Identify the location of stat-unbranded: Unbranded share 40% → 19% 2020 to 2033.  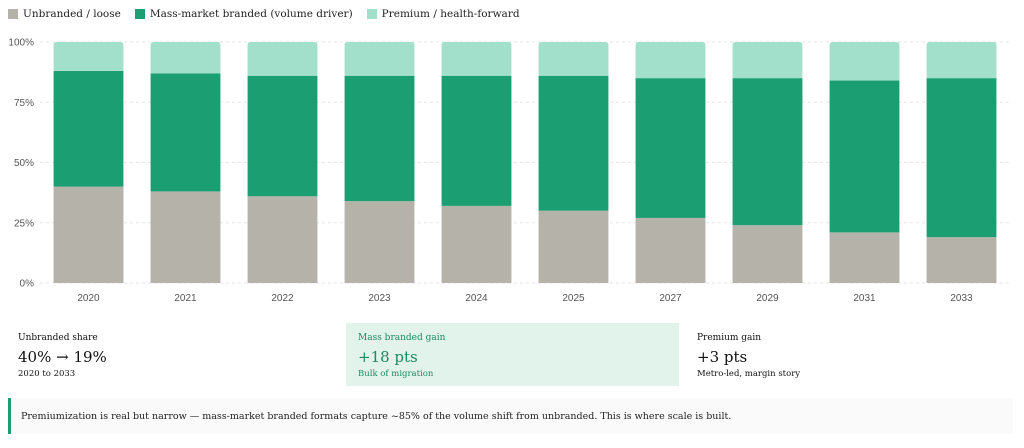
(173, 354).